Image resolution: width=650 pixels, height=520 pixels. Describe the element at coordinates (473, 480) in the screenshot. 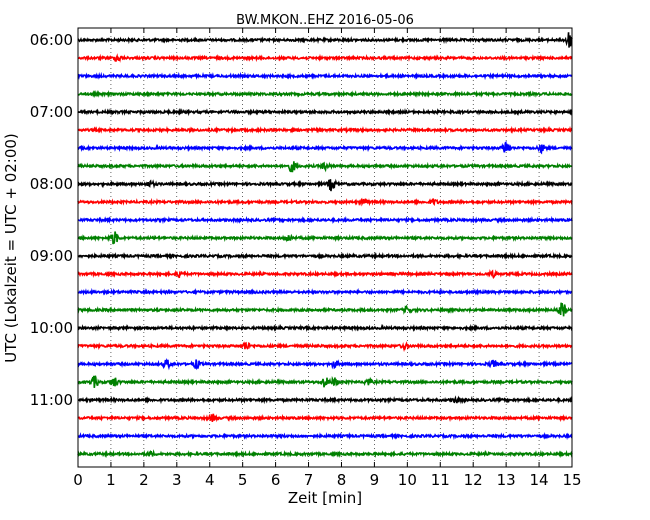

I see `x-tick-label: 12` at that location.